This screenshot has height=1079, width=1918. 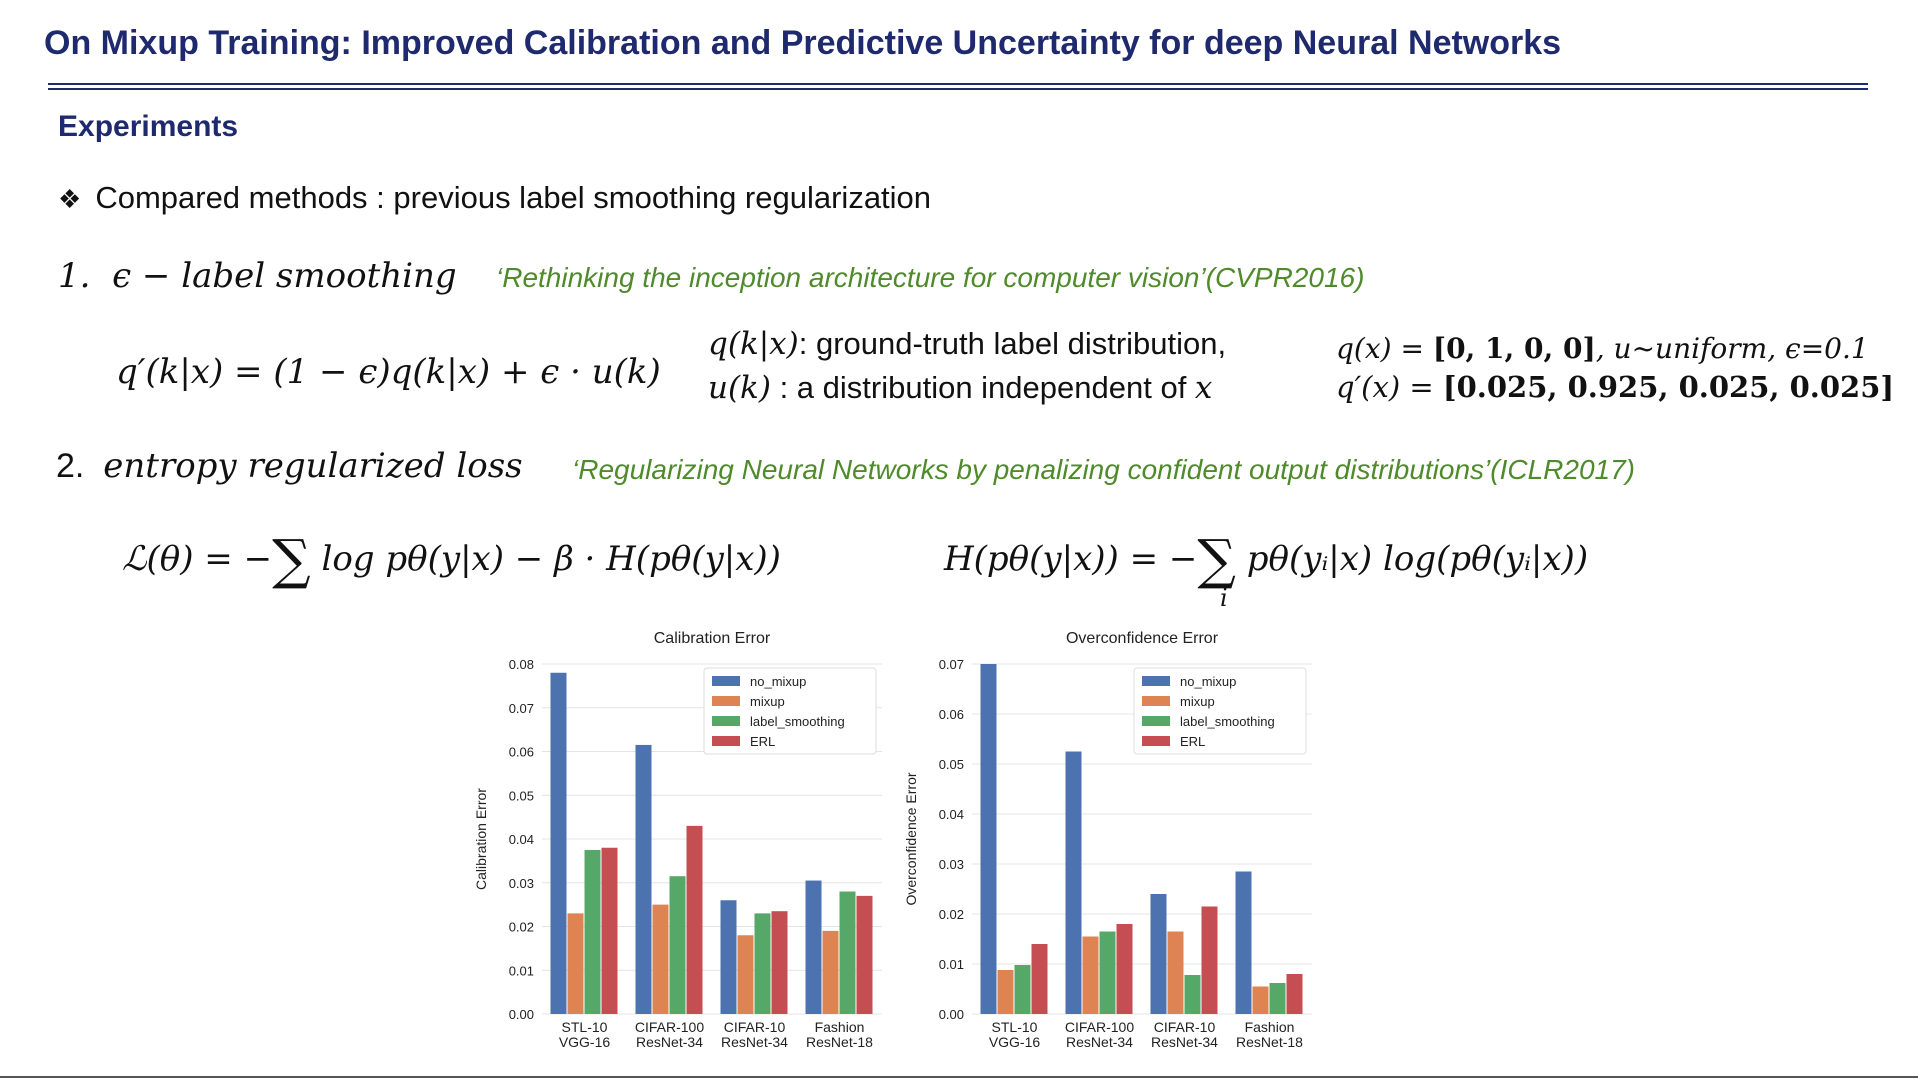 What do you see at coordinates (481, 839) in the screenshot?
I see `y-axis-label: Calibration Error` at bounding box center [481, 839].